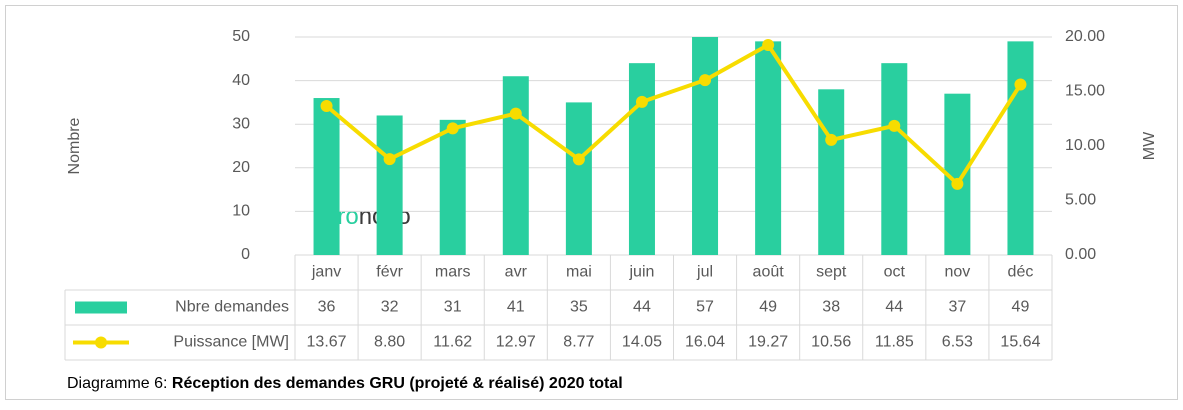  I want to click on y2-tick-label: 20.00, so click(1085, 36).